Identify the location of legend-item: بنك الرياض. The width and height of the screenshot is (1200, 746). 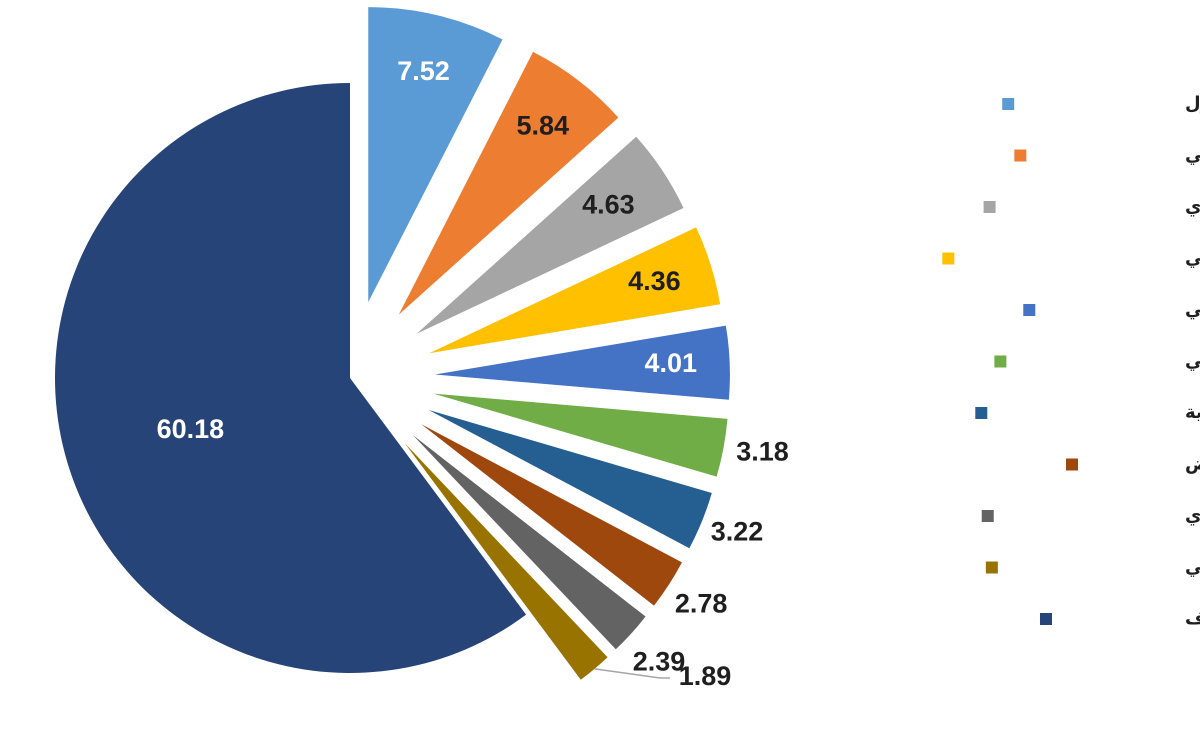
(1133, 464).